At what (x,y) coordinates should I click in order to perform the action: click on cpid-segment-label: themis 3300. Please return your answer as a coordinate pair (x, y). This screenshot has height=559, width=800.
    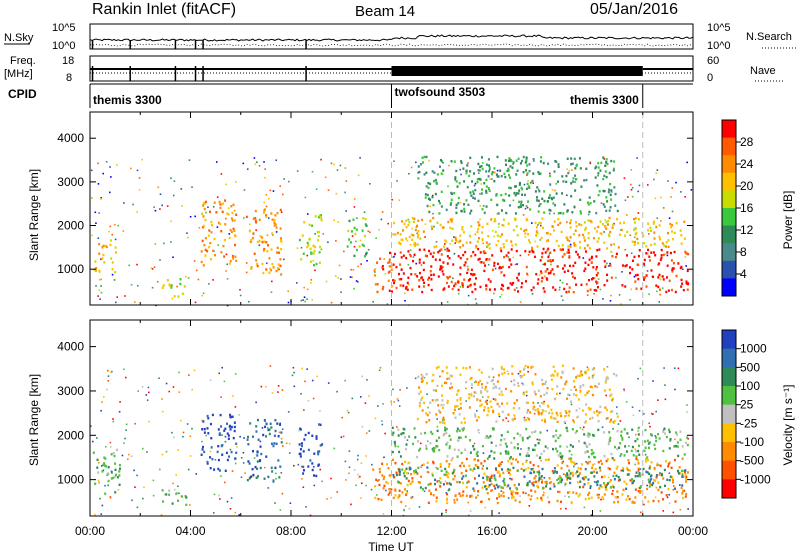
    Looking at the image, I should click on (604, 100).